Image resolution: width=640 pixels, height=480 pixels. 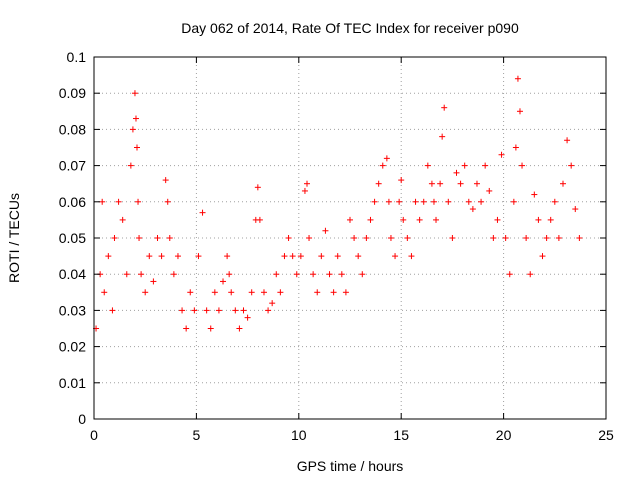 What do you see at coordinates (197, 435) in the screenshot?
I see `x-tick-label: 5` at bounding box center [197, 435].